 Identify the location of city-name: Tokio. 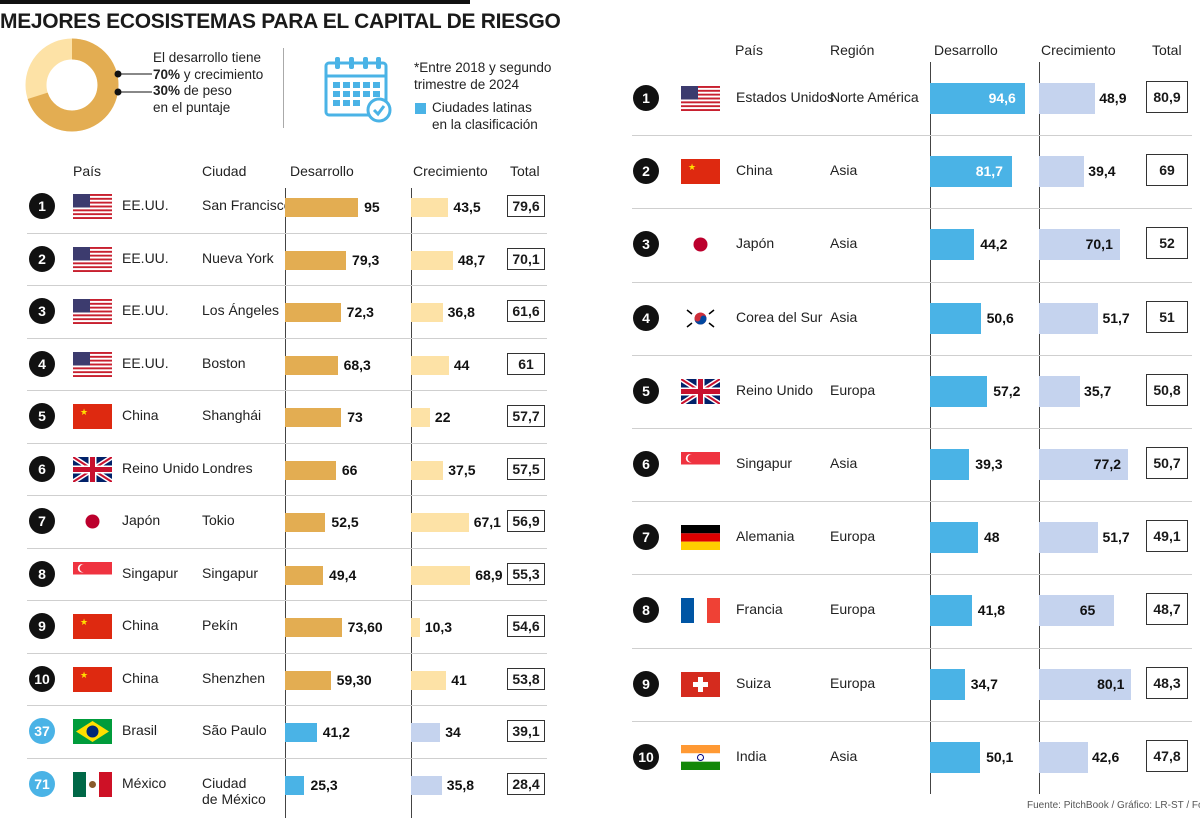
(218, 520).